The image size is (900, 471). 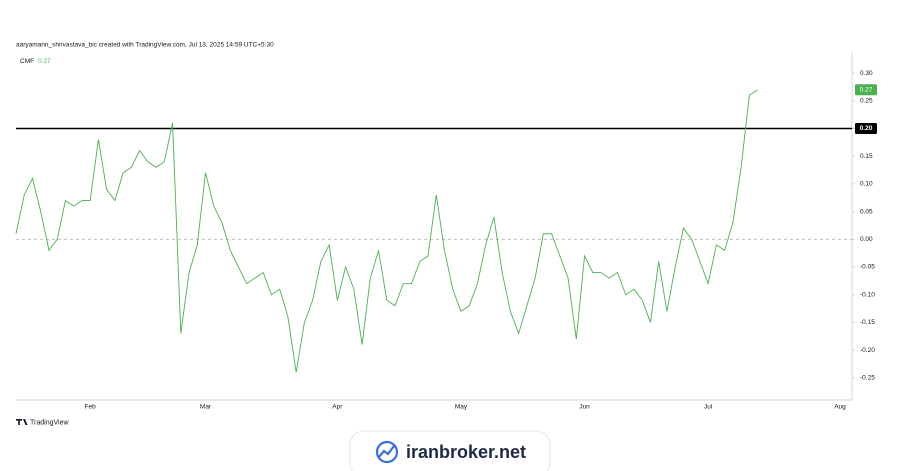 What do you see at coordinates (867, 322) in the screenshot?
I see `y-tick-label: -0.15` at bounding box center [867, 322].